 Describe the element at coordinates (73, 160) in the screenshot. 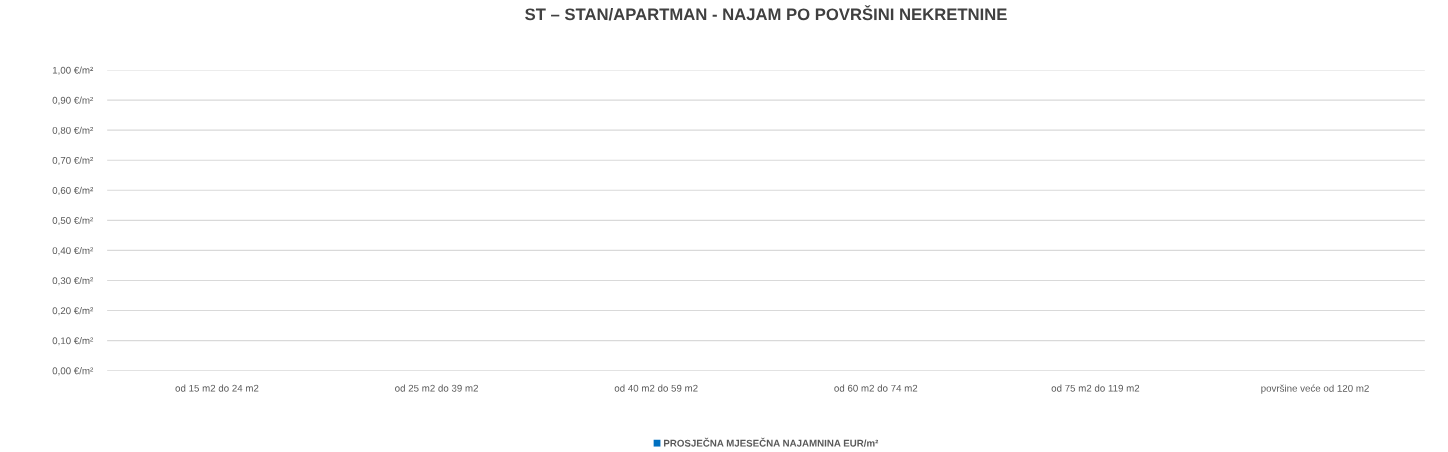

I see `y-tick-label: 0,70 €/m²` at that location.